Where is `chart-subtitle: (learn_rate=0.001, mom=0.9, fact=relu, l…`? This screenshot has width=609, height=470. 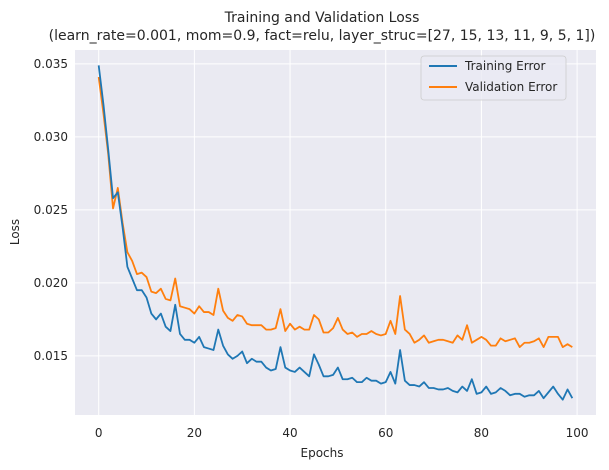 chart-subtitle: (learn_rate=0.001, mom=0.9, fact=relu, l… is located at coordinates (322, 36).